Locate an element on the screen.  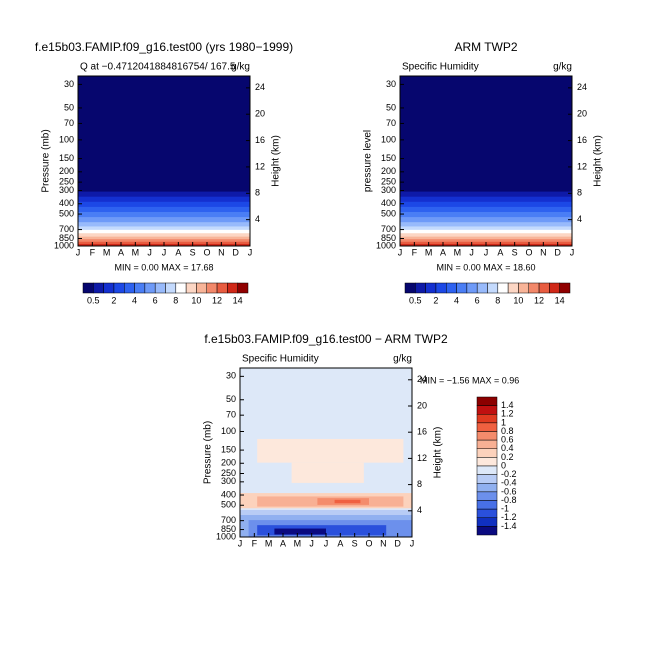
y-tick-label: 50 is located at coordinates (69, 107).